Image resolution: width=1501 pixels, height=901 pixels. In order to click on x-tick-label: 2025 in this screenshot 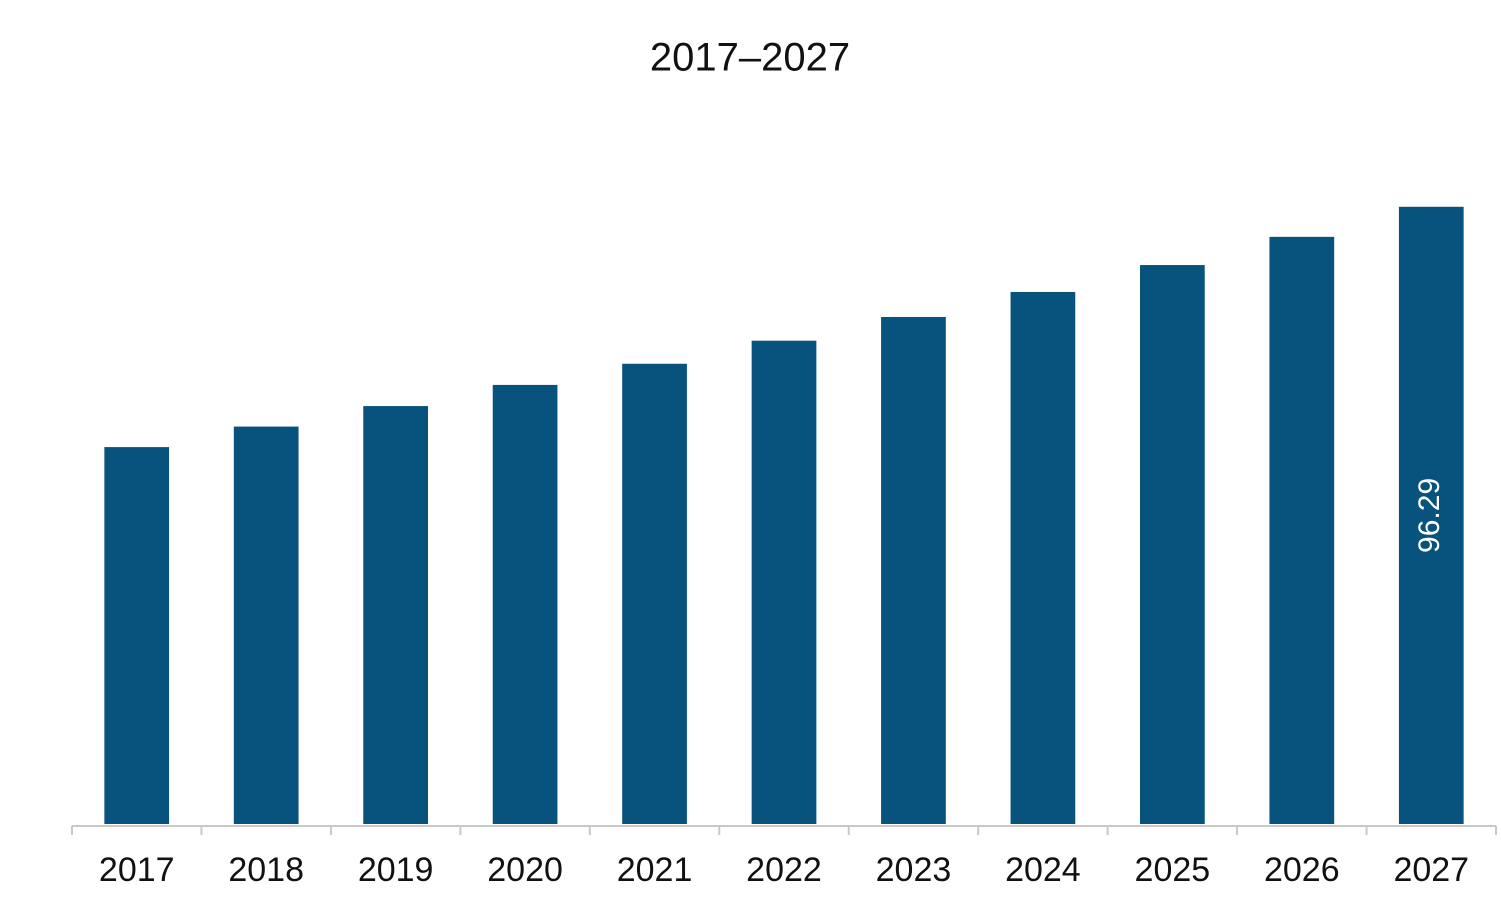, I will do `click(1173, 870)`.